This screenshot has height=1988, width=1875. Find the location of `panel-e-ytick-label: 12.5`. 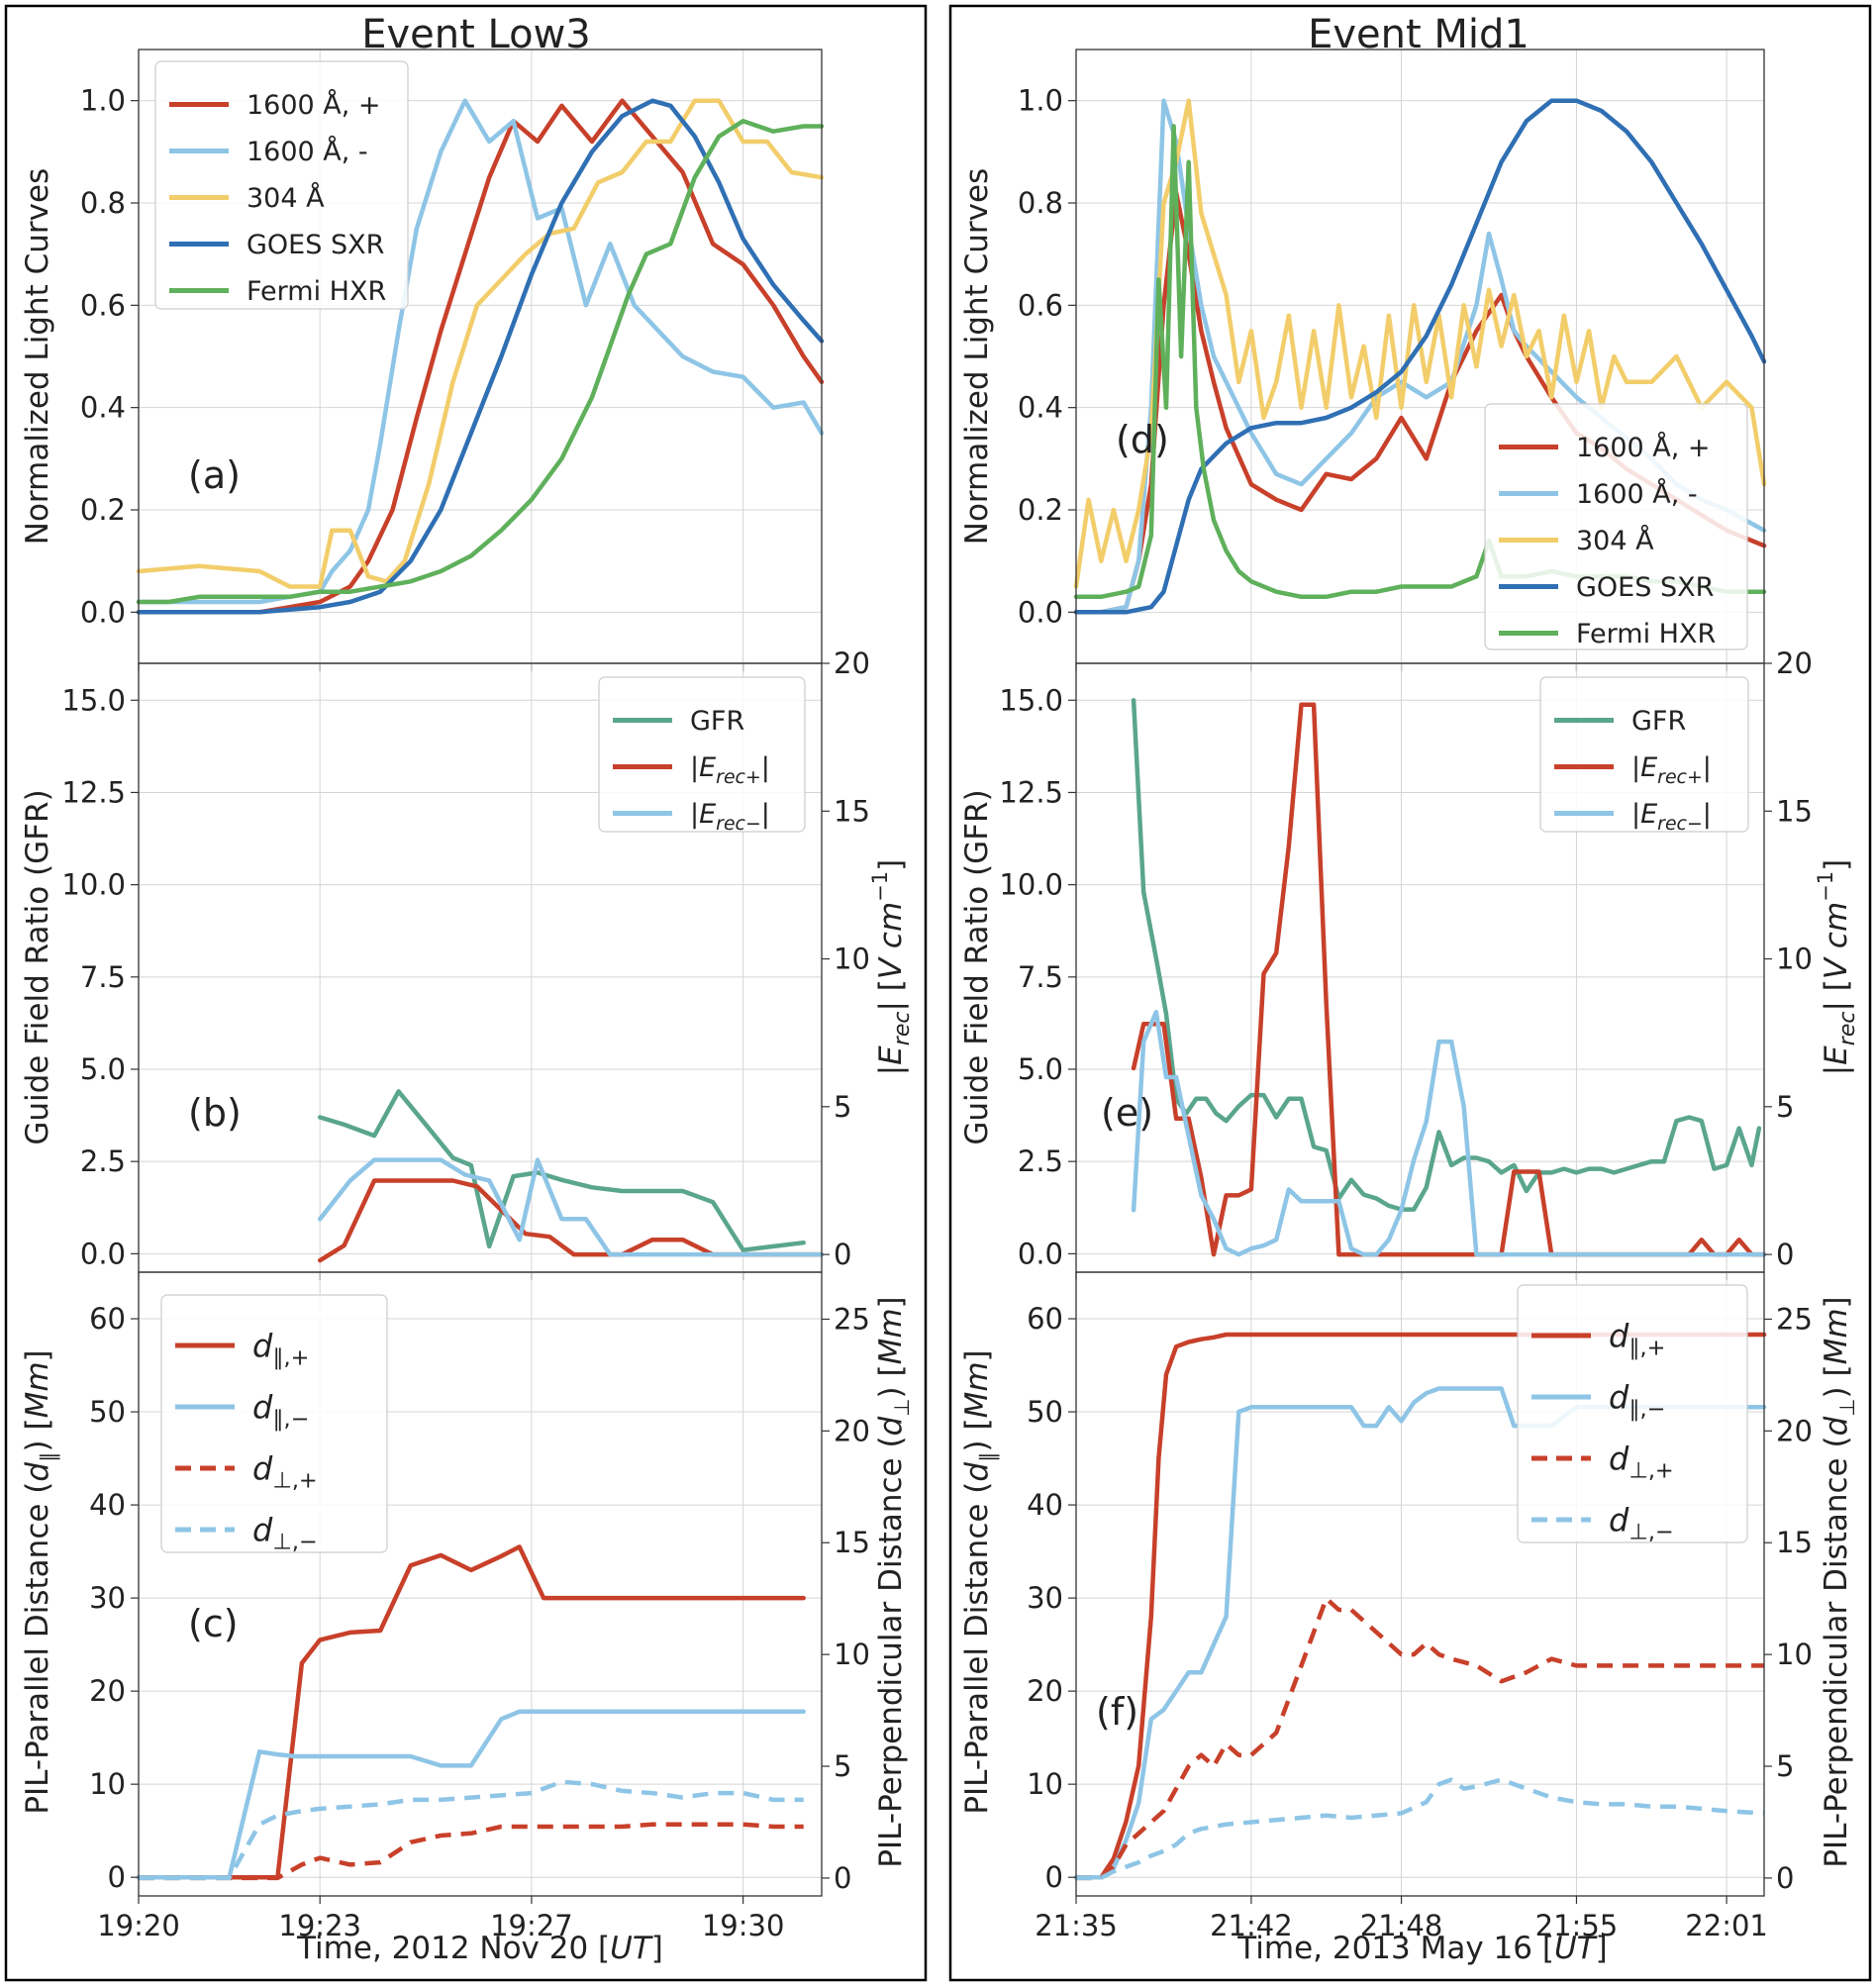

panel-e-ytick-label: 12.5 is located at coordinates (1031, 792).